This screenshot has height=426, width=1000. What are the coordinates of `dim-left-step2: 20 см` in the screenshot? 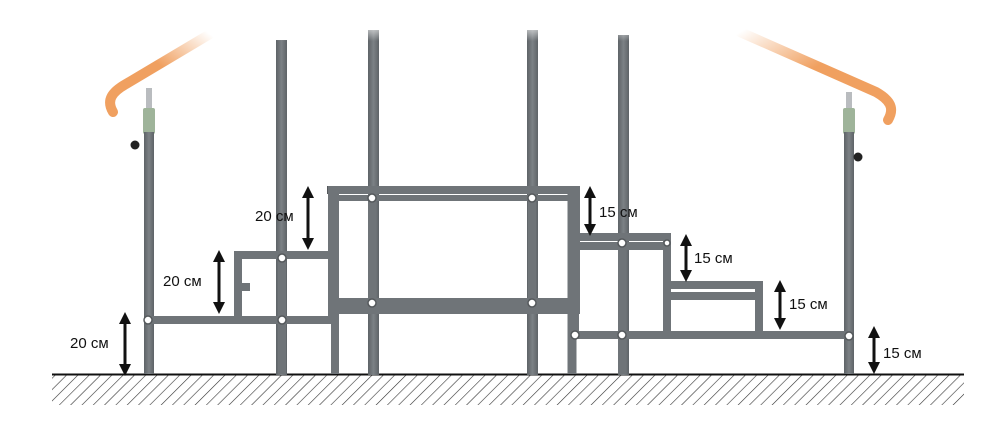 It's located at (274, 216).